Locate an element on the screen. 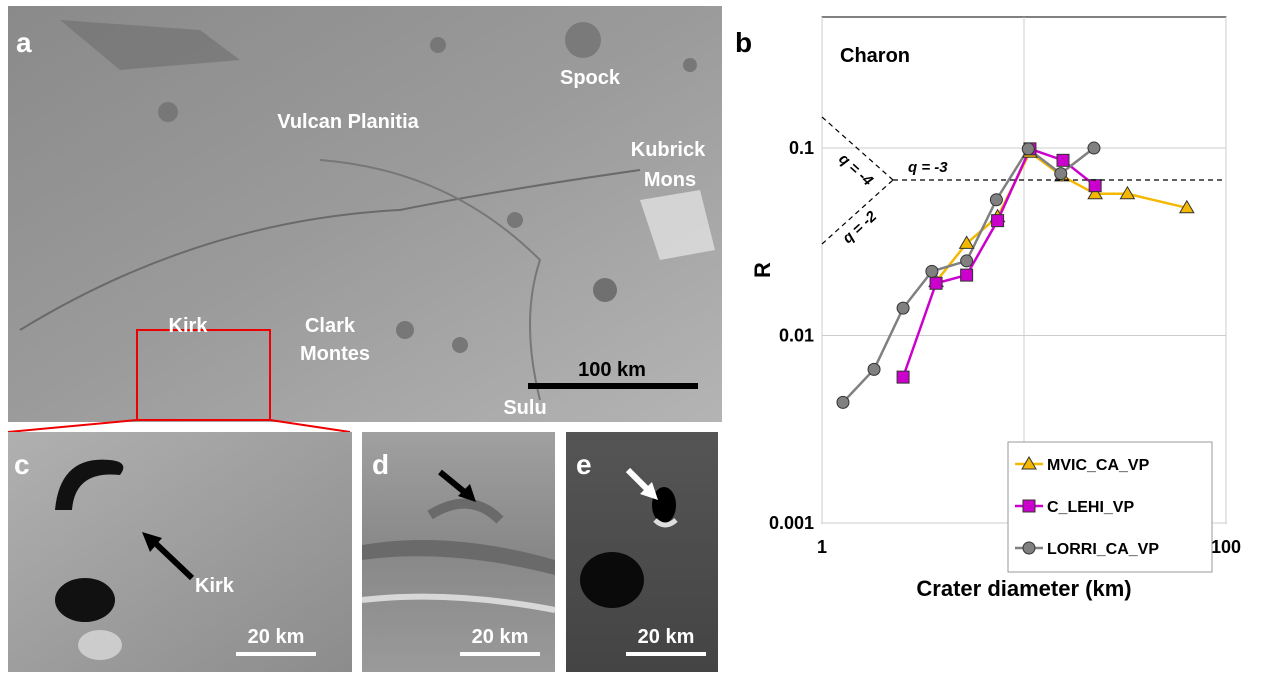  place-label: Vulcan Planitia is located at coordinates (348, 122).